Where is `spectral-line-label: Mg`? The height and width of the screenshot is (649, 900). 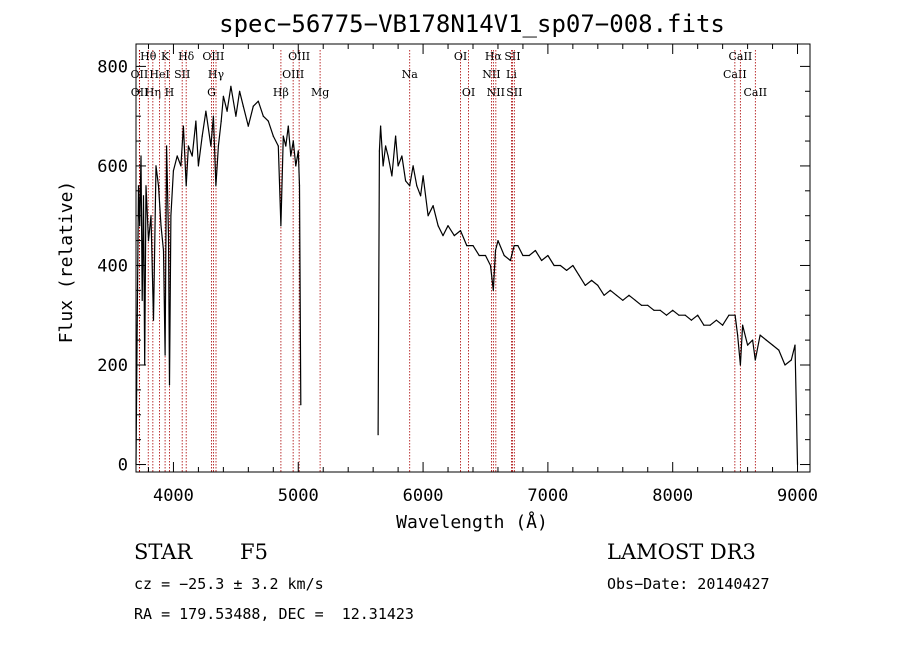
spectral-line-label: Mg is located at coordinates (320, 92).